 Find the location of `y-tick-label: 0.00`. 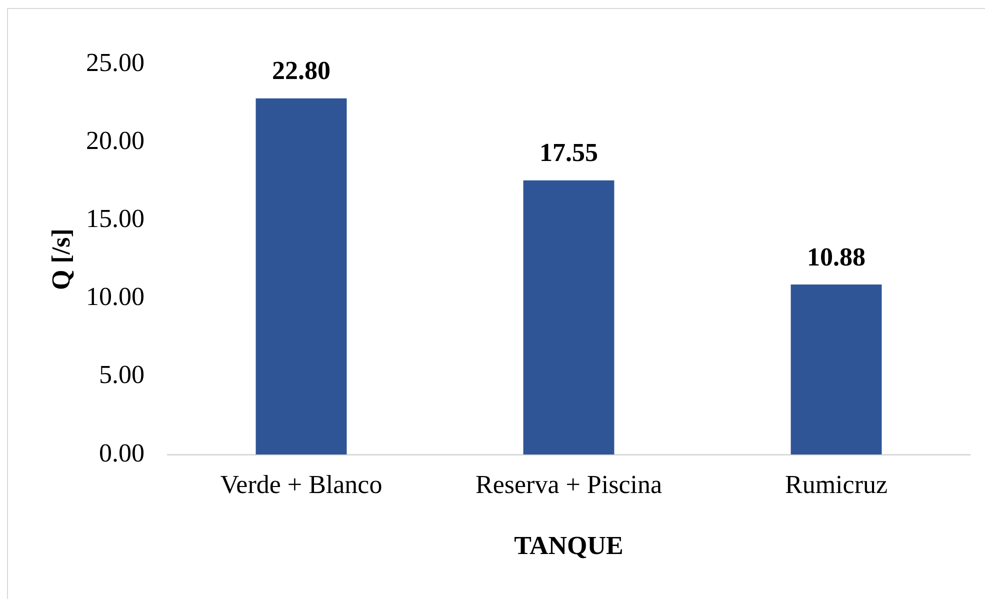

y-tick-label: 0.00 is located at coordinates (121, 453).